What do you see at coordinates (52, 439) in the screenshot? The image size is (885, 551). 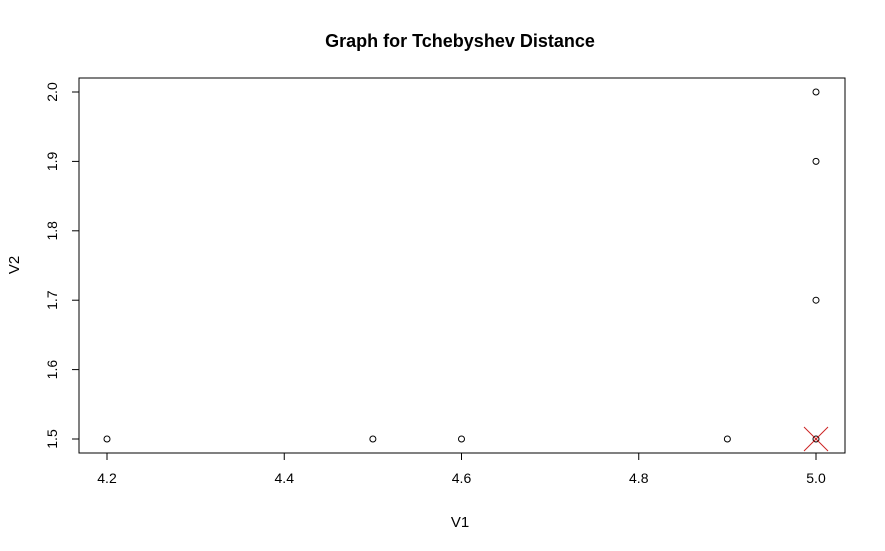 I see `y-tick-label: 1.5` at bounding box center [52, 439].